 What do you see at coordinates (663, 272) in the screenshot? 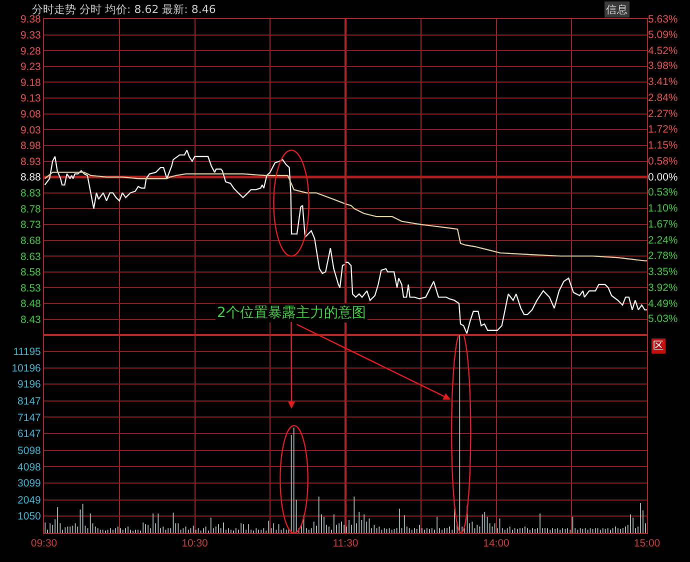
I see `text: 3.35%` at bounding box center [663, 272].